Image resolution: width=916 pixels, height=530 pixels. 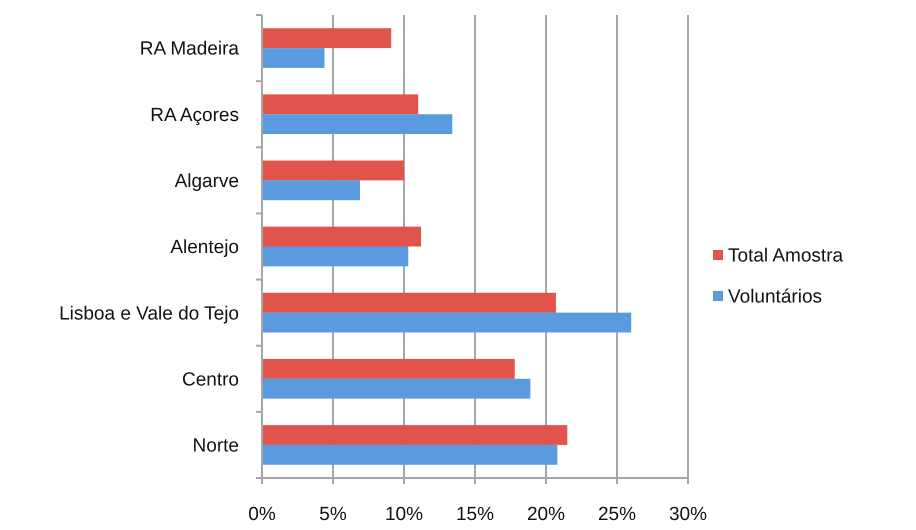 I want to click on y-tick-label: Alentejo, so click(x=204, y=247).